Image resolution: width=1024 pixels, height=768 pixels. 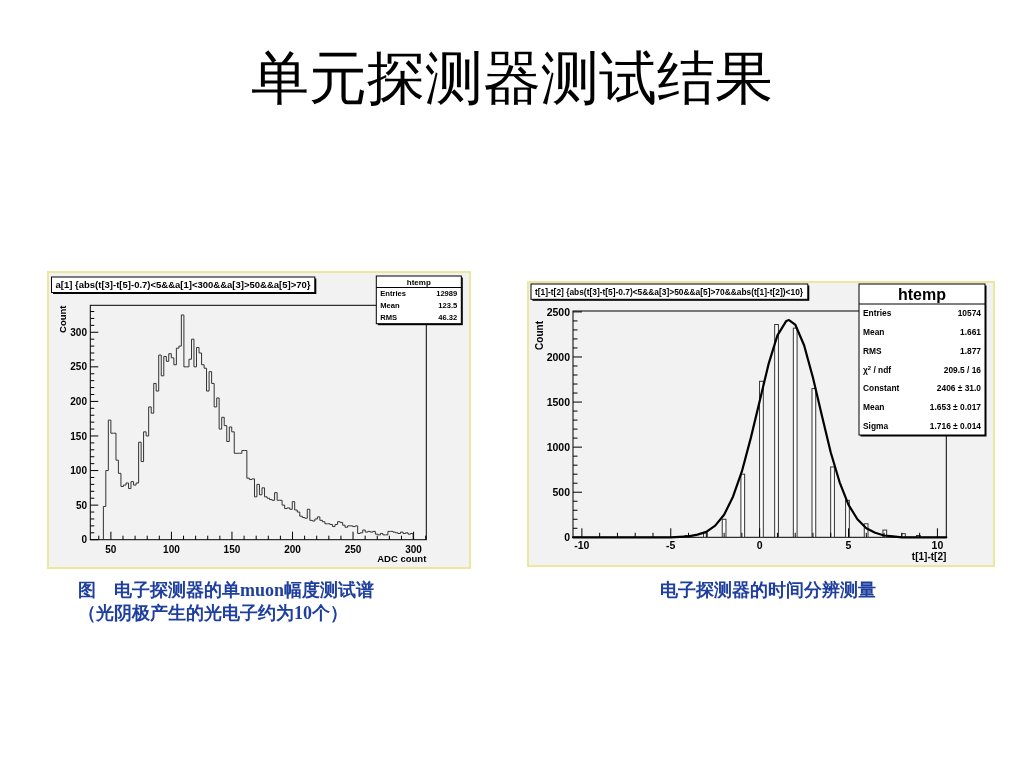 I want to click on text: （光阴极产生的光电子约为10个）, so click(x=213, y=613).